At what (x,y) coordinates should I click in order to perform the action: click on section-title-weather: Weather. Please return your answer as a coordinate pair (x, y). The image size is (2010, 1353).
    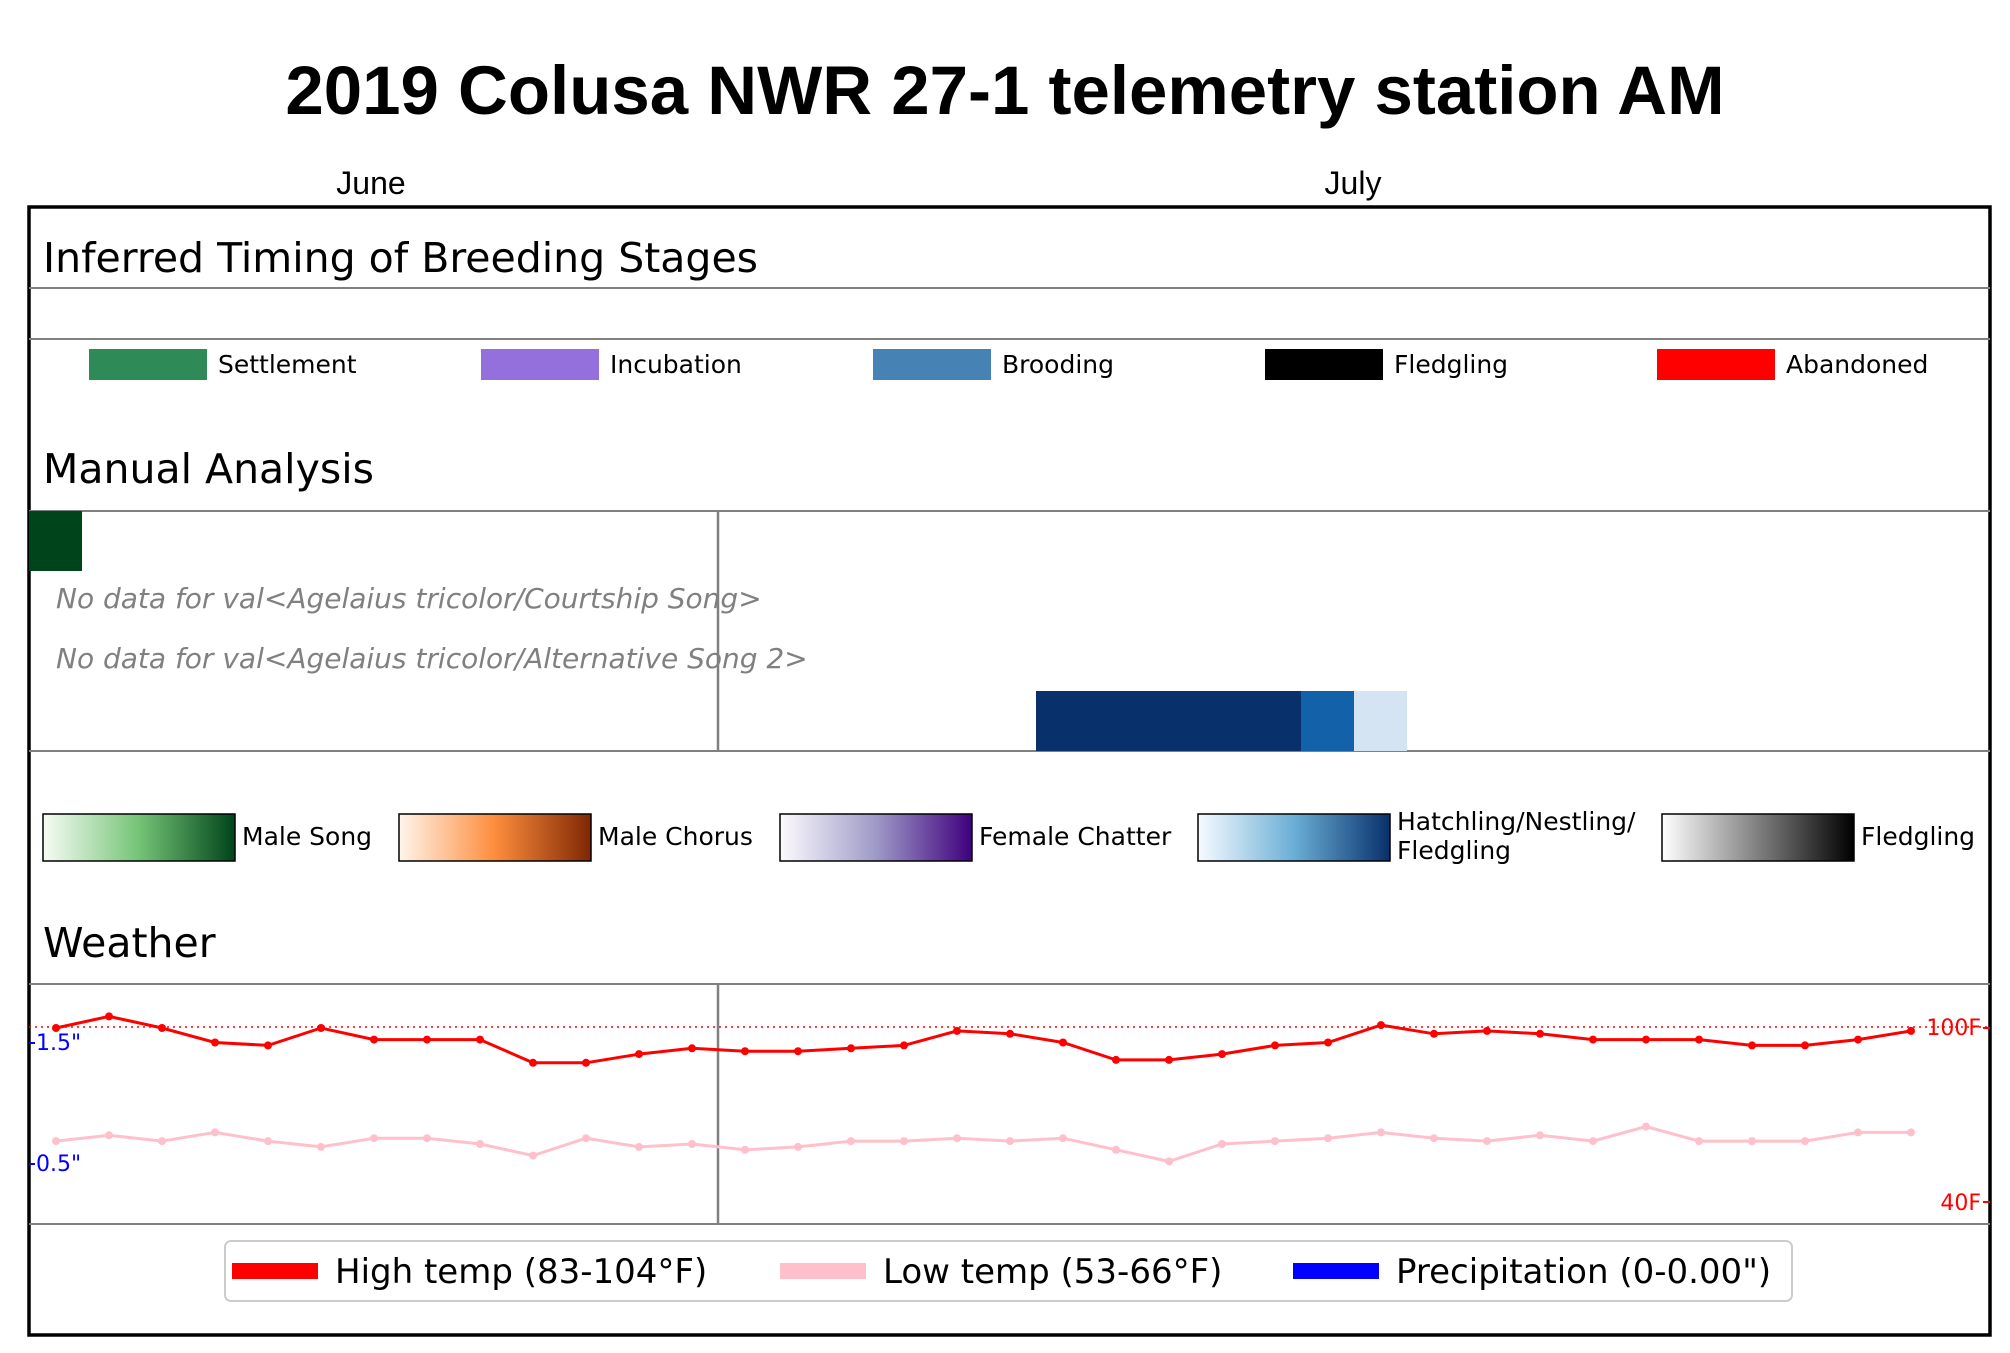
    Looking at the image, I should click on (129, 943).